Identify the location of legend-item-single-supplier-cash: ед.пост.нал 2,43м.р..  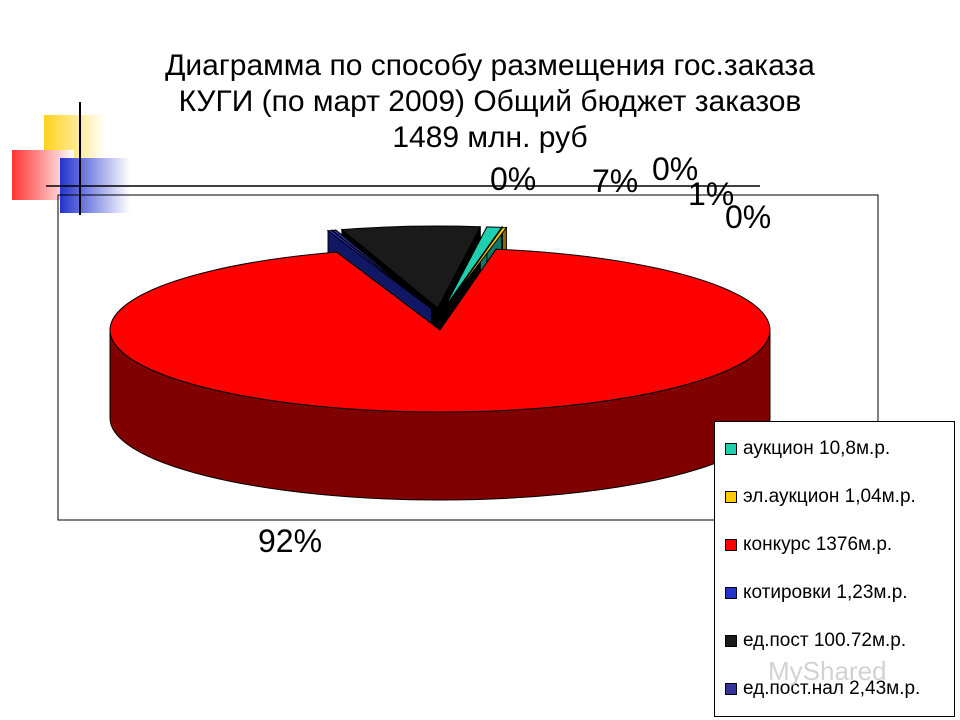
(822, 689).